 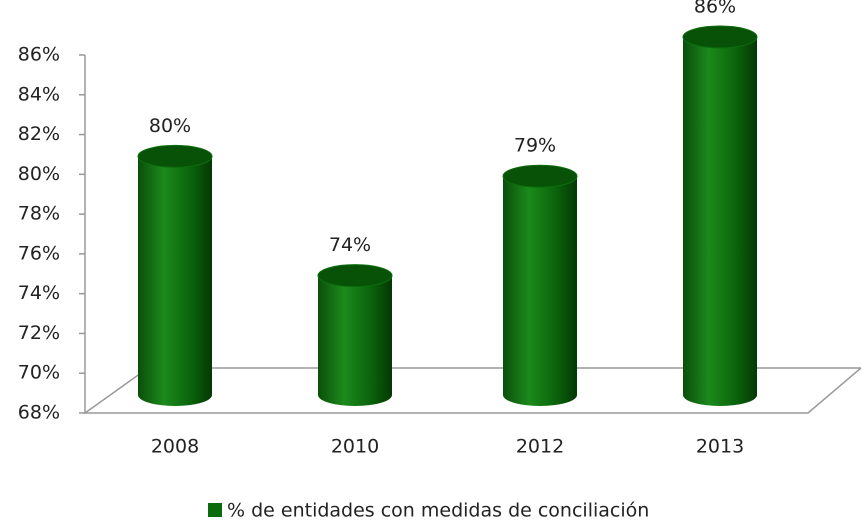 What do you see at coordinates (355, 447) in the screenshot?
I see `x-tick-label: 2010` at bounding box center [355, 447].